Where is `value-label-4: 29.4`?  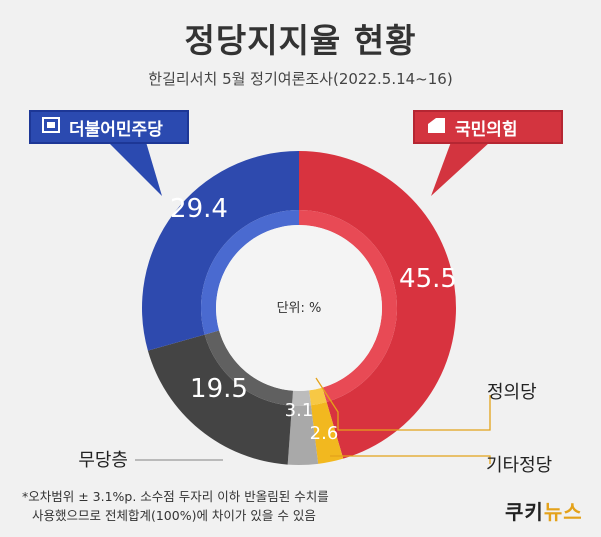
value-label-4: 29.4 is located at coordinates (199, 209).